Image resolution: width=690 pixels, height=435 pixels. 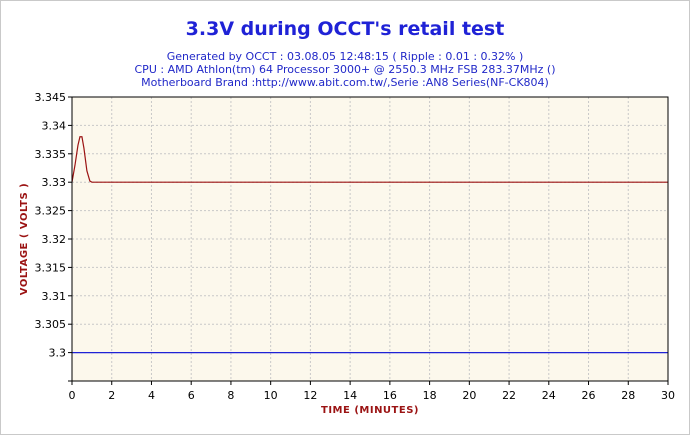 What do you see at coordinates (54, 125) in the screenshot?
I see `y-tick-label: 3.34` at bounding box center [54, 125].